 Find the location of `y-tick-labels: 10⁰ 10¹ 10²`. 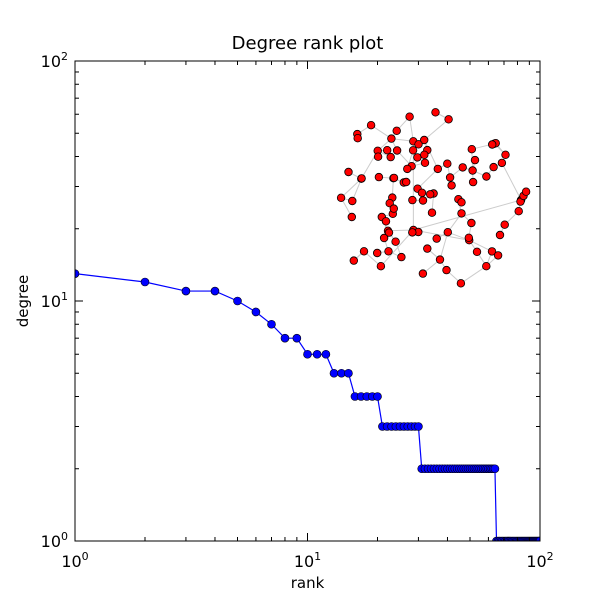

y-tick-labels: 10⁰ 10¹ 10² is located at coordinates (54, 300).